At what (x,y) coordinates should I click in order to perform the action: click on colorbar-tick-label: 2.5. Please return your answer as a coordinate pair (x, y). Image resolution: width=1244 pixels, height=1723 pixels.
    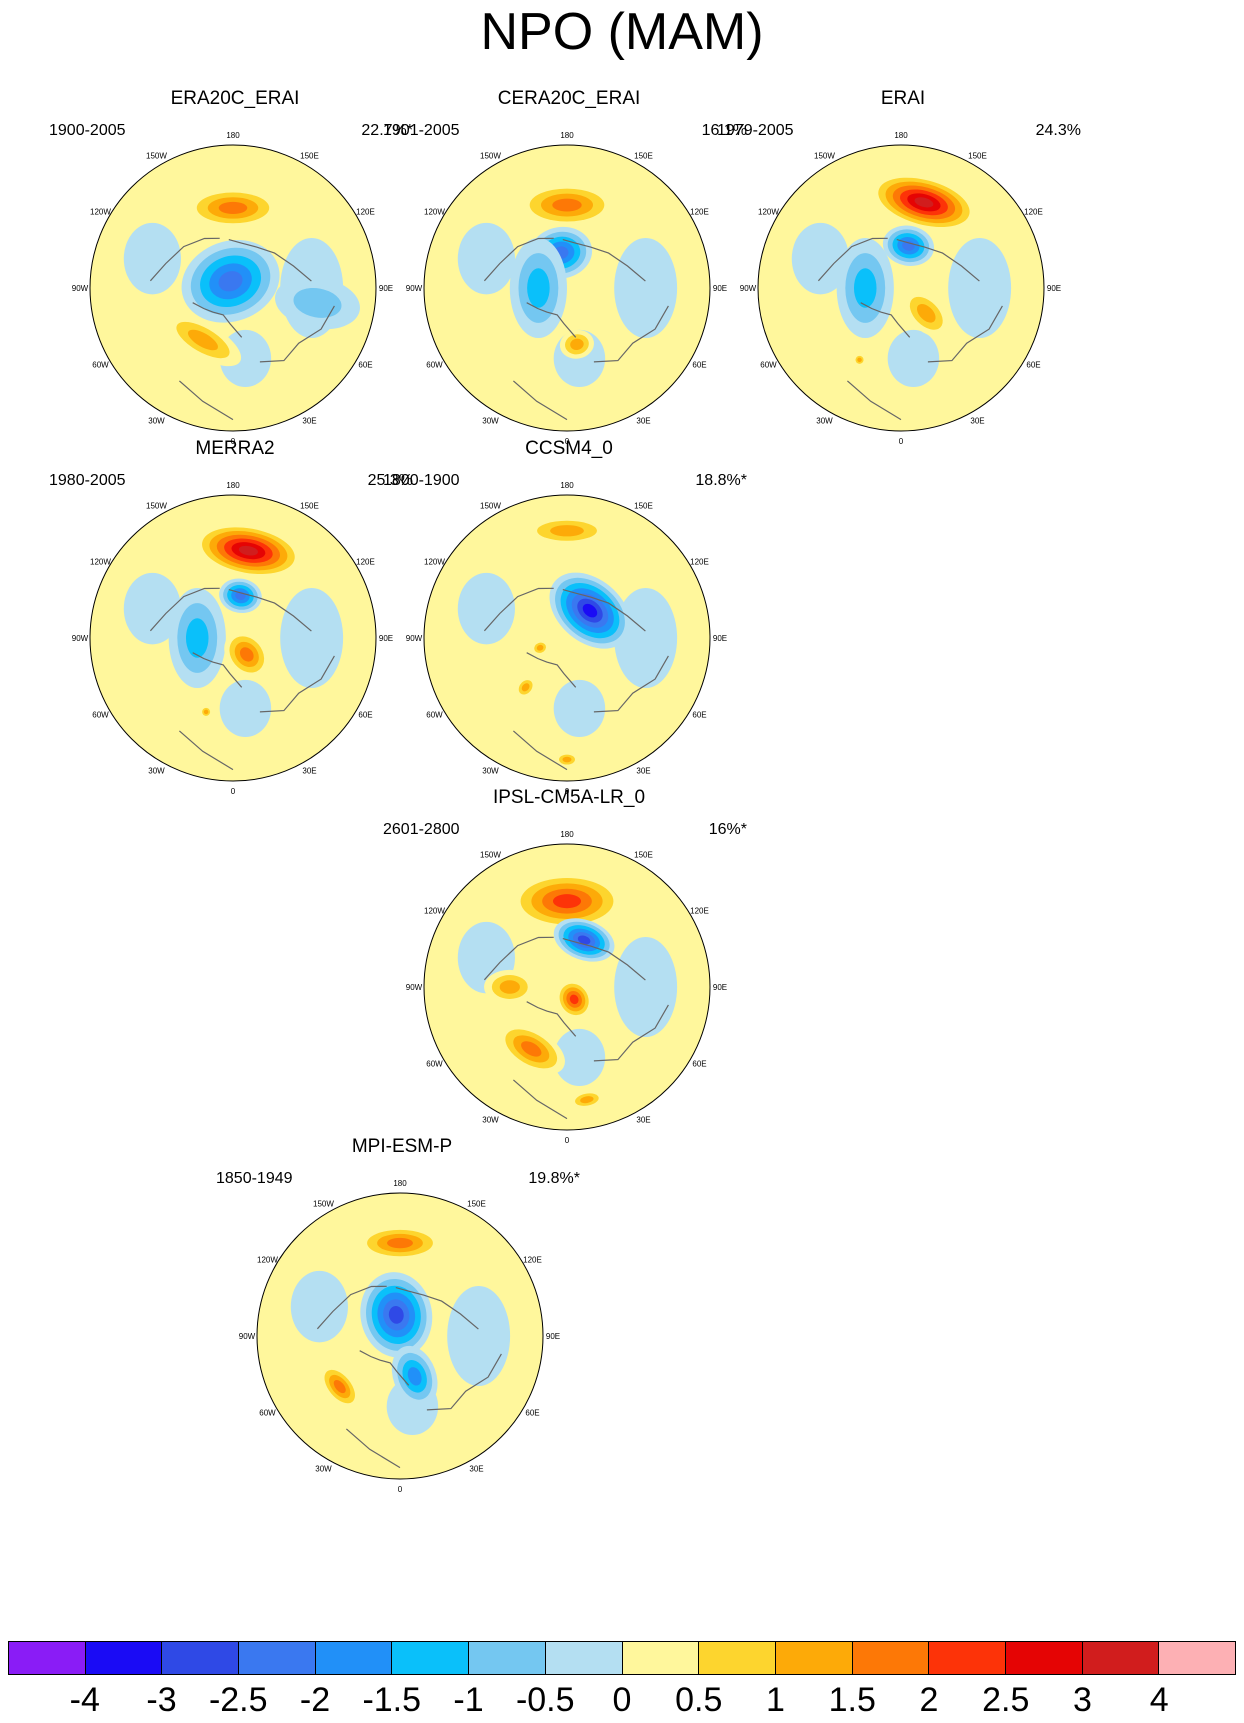
    Looking at the image, I should click on (1006, 1700).